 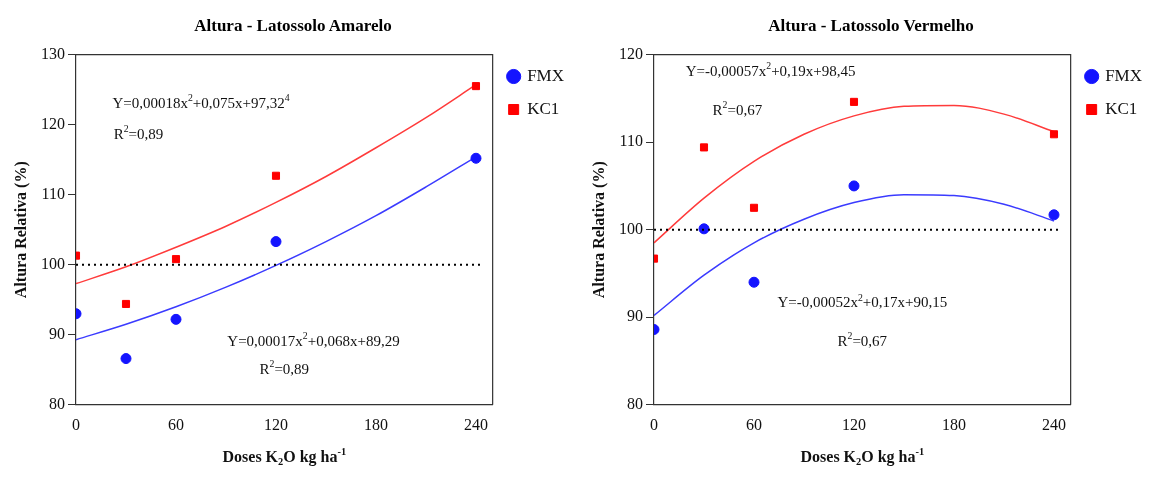 What do you see at coordinates (871, 26) in the screenshot?
I see `chart-title: Altura - Latossolo Vermelho` at bounding box center [871, 26].